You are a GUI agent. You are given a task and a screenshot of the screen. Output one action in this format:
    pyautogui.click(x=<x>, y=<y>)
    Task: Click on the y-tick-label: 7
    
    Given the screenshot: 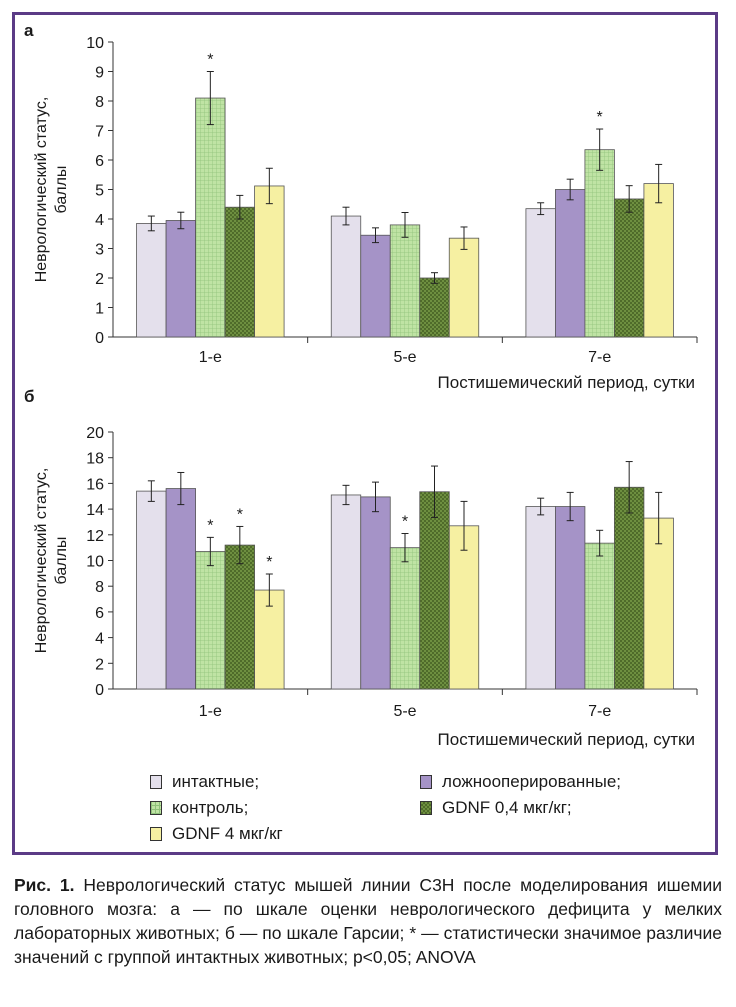 What is the action you would take?
    pyautogui.click(x=99, y=132)
    